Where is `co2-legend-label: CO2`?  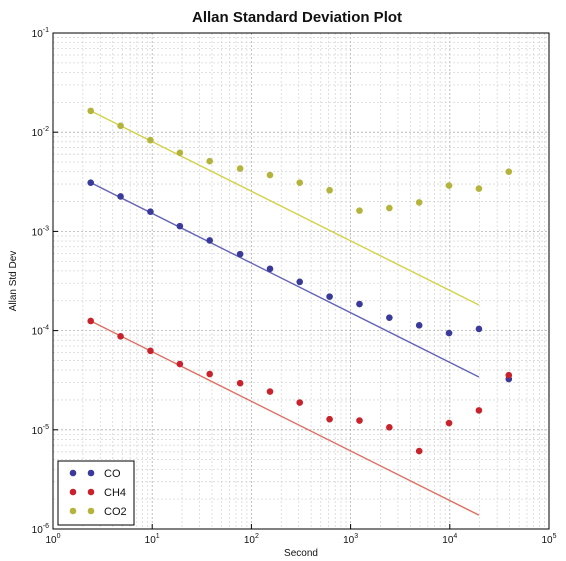
co2-legend-label: CO2 is located at coordinates (115, 512).